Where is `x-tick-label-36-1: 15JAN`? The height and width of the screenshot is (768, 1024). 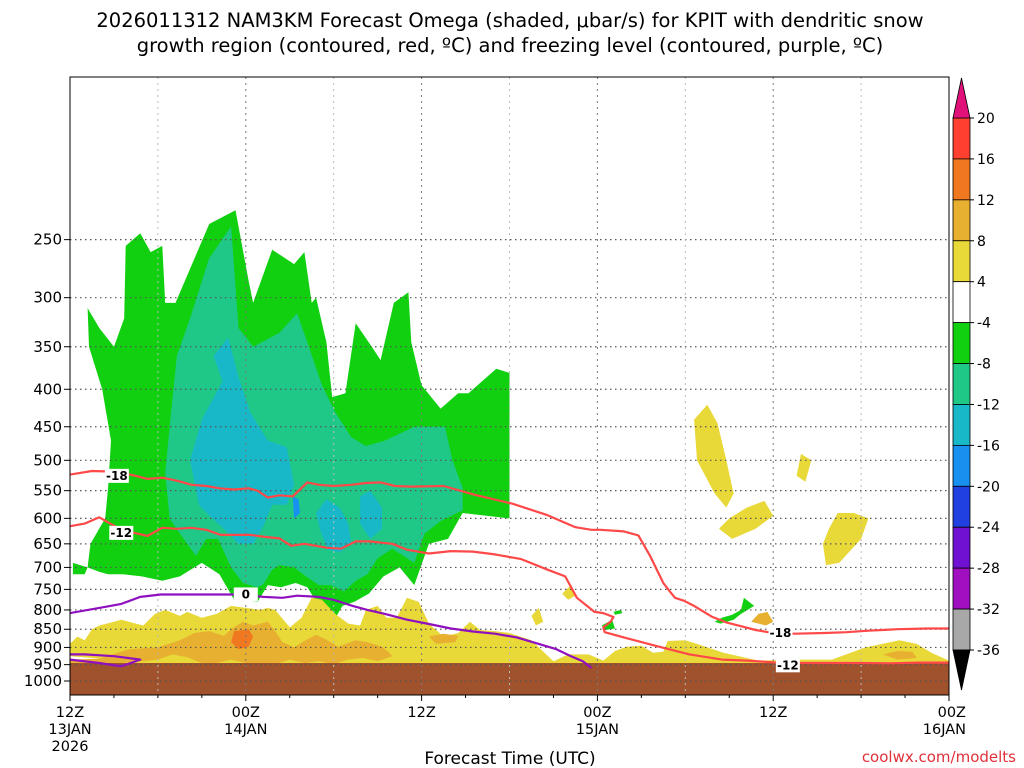 x-tick-label-36-1: 15JAN is located at coordinates (597, 730).